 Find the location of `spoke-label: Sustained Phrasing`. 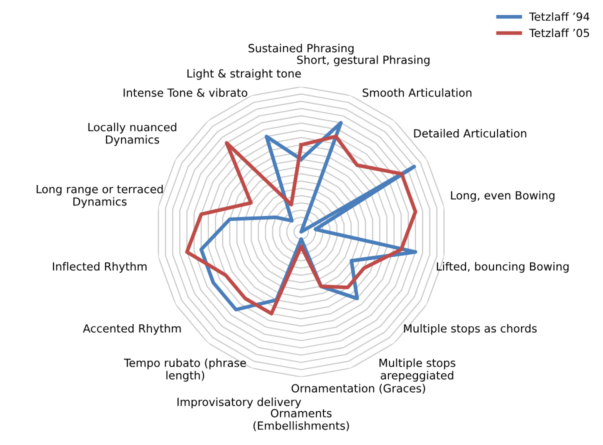

spoke-label: Sustained Phrasing is located at coordinates (301, 49).